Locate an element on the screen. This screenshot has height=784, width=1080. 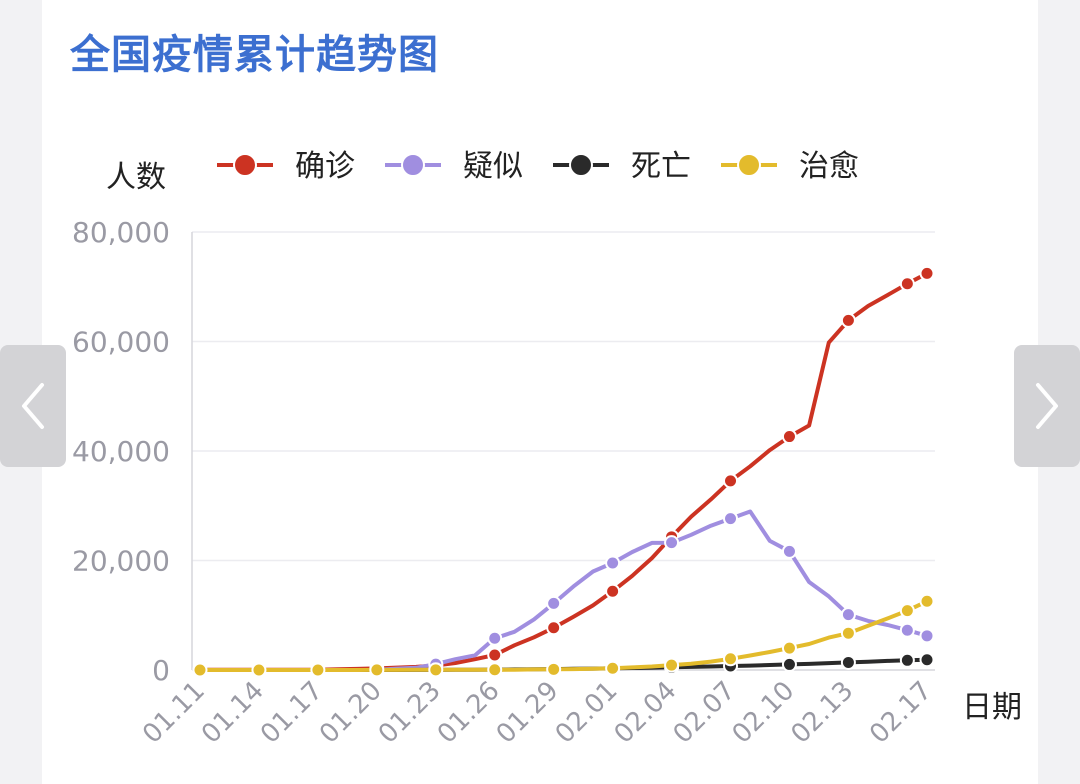
y-axis-label: 人数 is located at coordinates (136, 177).